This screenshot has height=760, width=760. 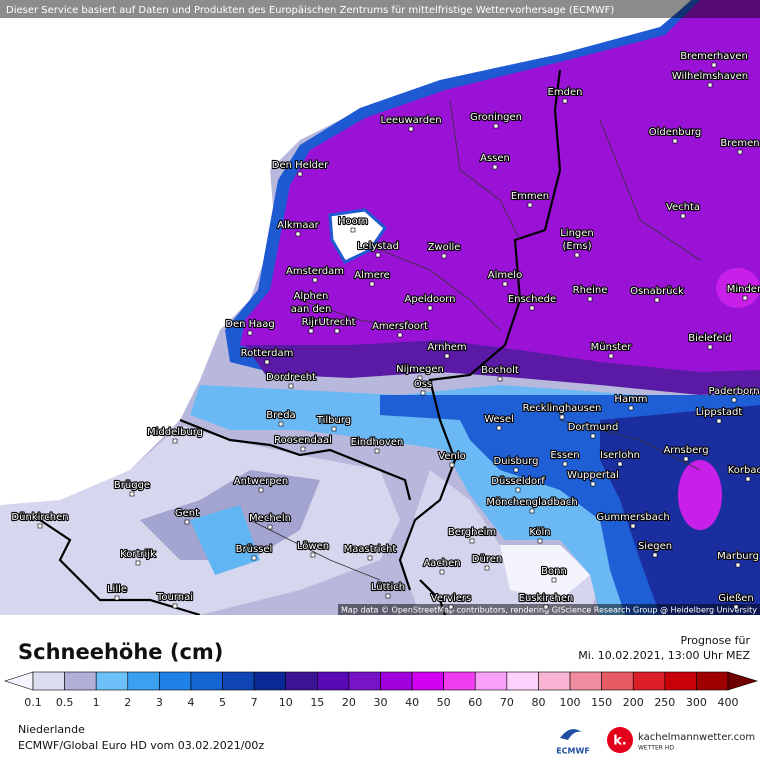 I want to click on colorbar-tick-label: 300, so click(x=696, y=702).